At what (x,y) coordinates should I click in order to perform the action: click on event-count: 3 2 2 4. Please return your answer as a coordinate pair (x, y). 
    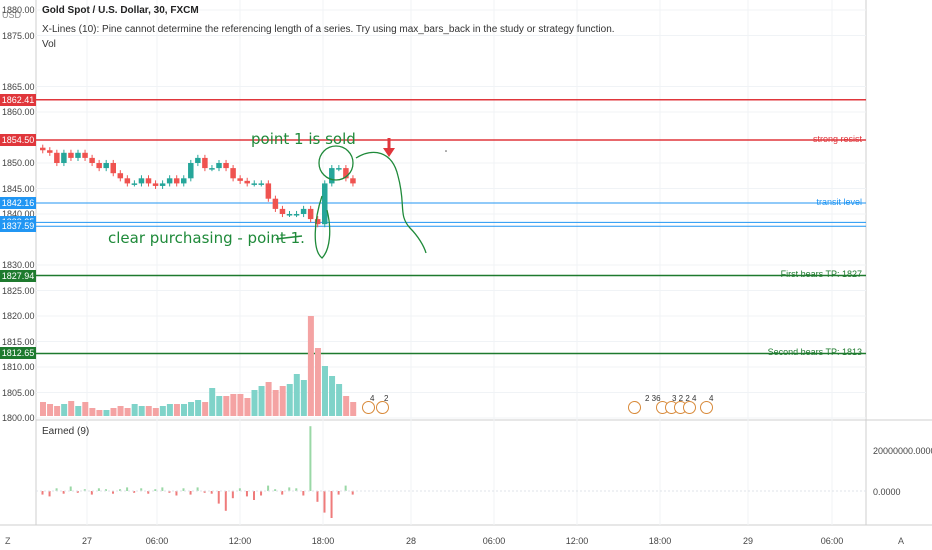
    Looking at the image, I should click on (684, 398).